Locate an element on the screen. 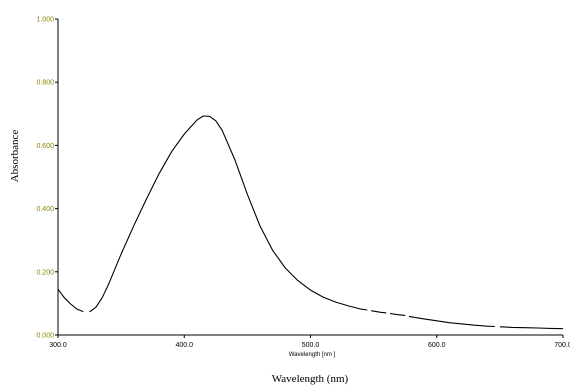  y-tick-label: 0.800 is located at coordinates (45, 83).